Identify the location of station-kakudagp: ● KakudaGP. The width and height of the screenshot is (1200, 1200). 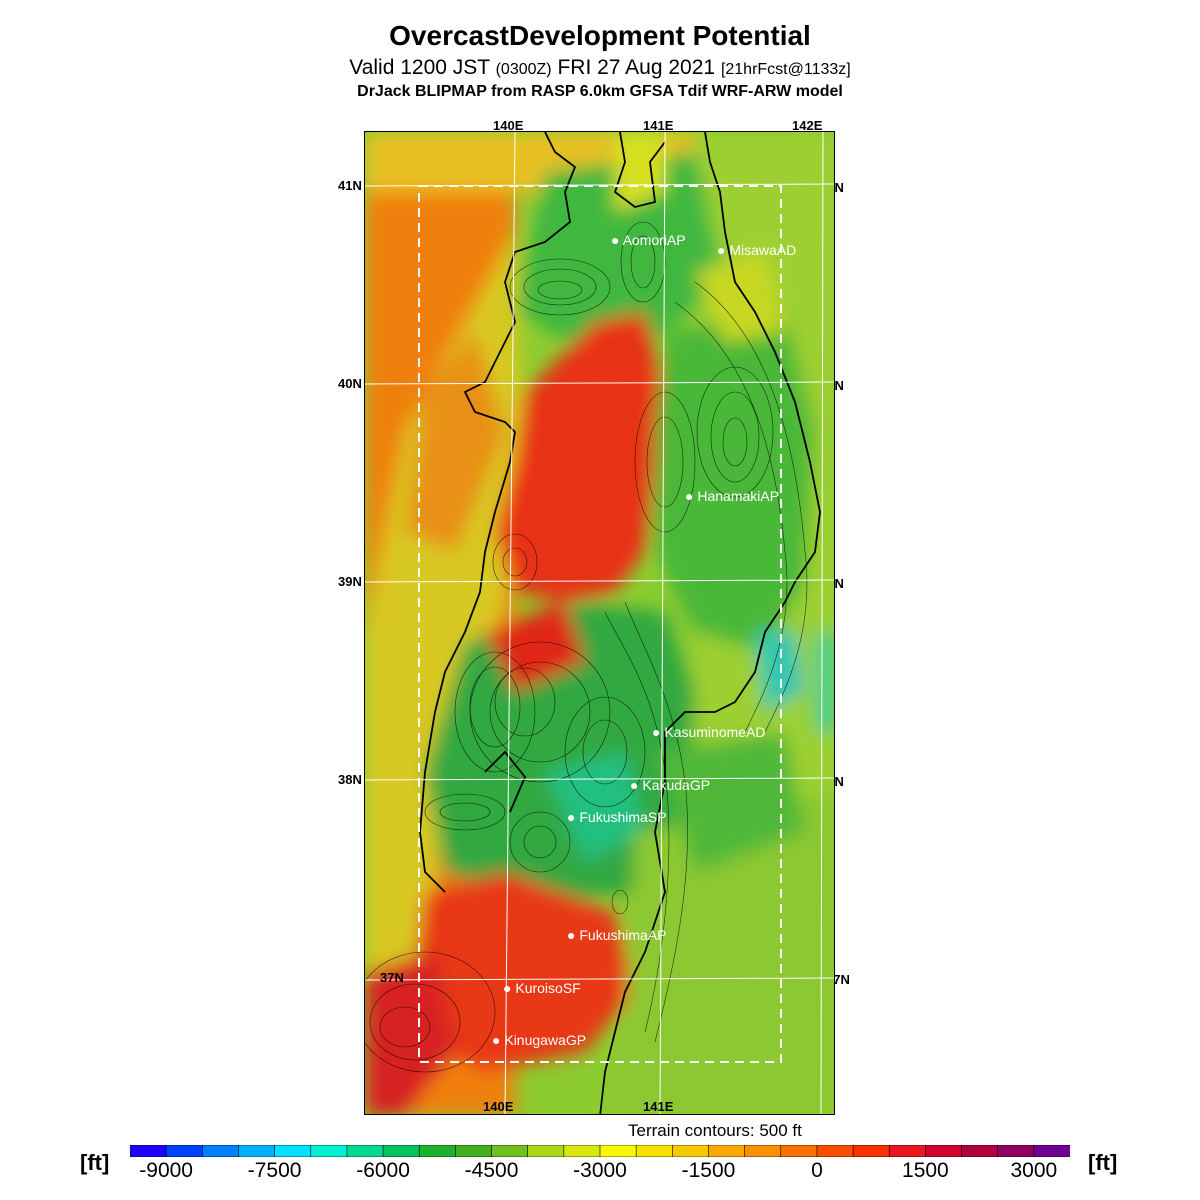
(670, 785).